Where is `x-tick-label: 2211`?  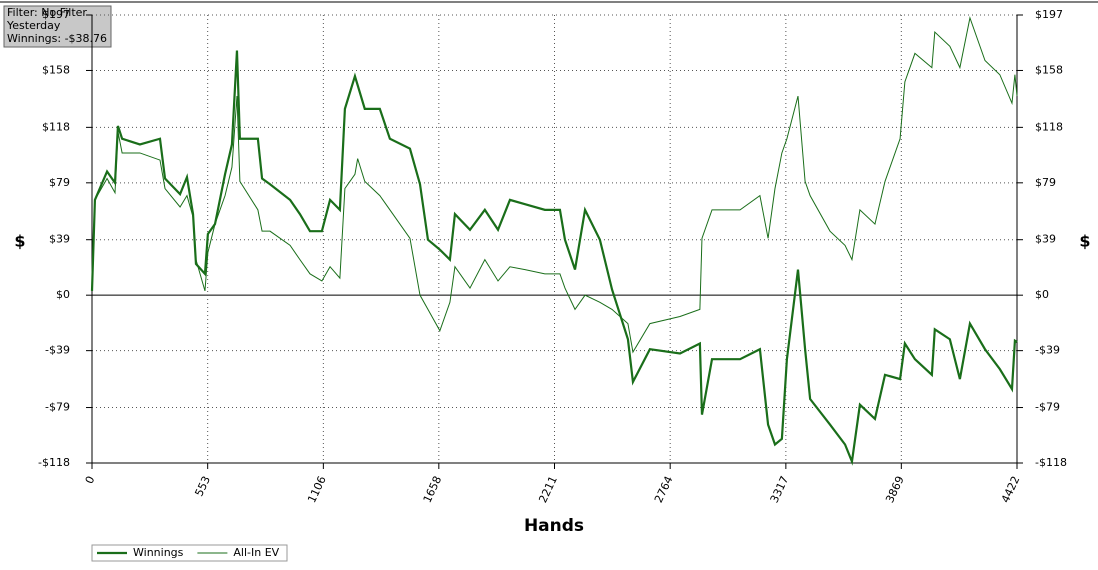
x-tick-label: 2211 is located at coordinates (548, 489).